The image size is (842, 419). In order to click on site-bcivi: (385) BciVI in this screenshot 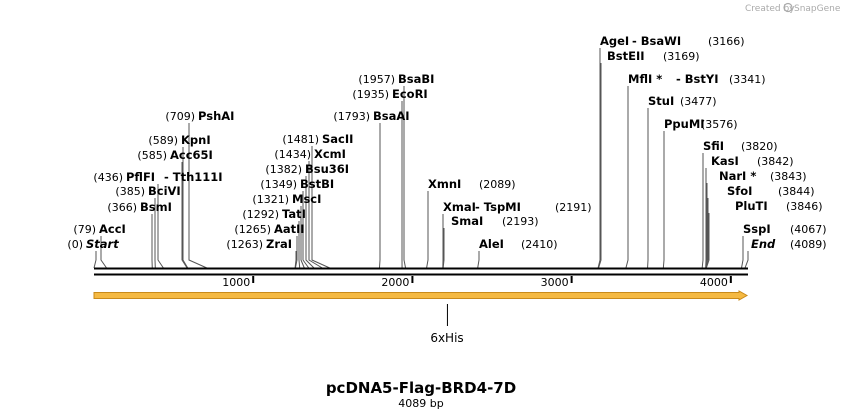, I will do `click(147, 191)`.